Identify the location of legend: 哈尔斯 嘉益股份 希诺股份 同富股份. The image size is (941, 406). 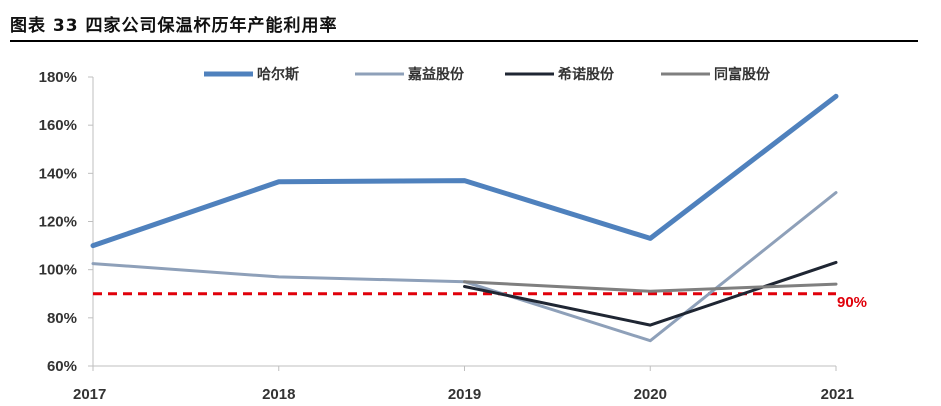
(487, 74).